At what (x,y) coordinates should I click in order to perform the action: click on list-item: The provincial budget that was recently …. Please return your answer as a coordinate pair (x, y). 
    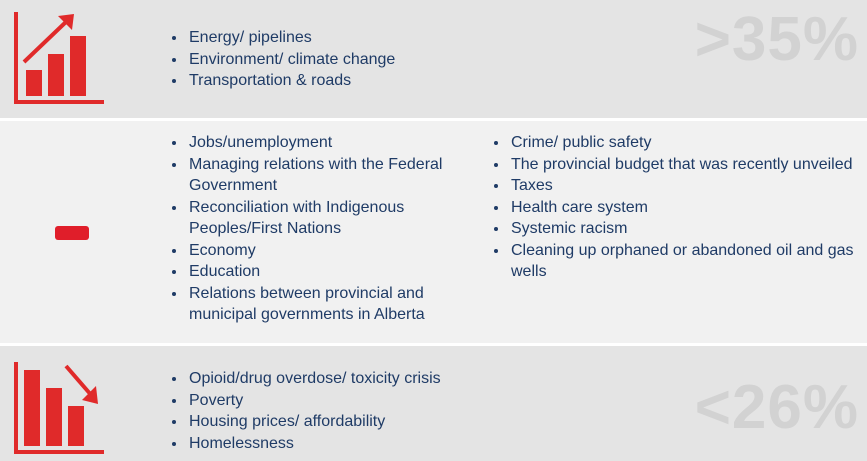
    Looking at the image, I should click on (688, 165).